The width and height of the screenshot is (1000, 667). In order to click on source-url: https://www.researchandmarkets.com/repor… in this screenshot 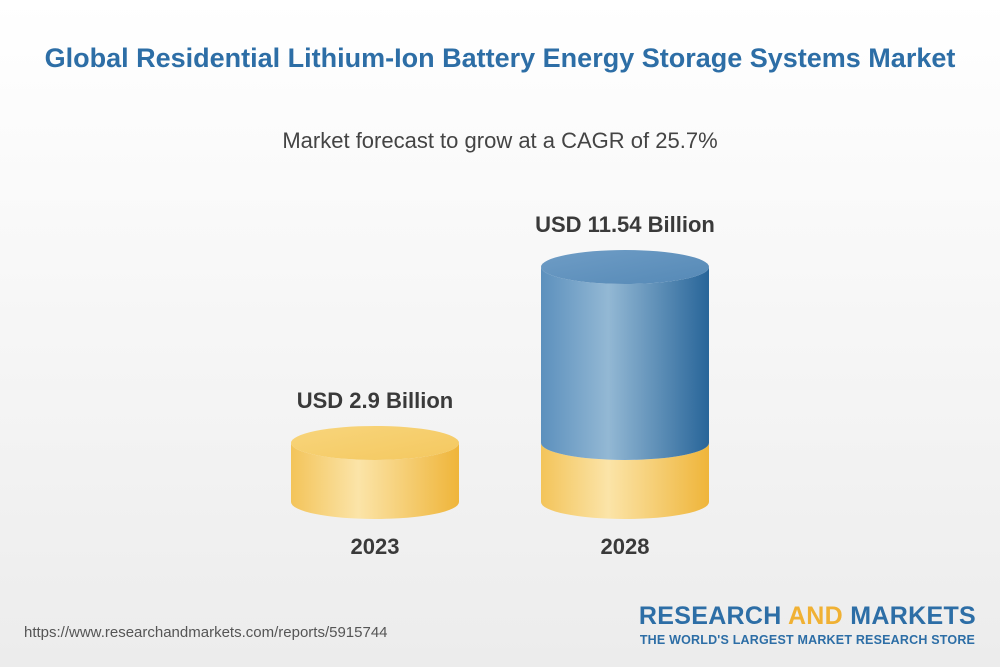, I will do `click(206, 632)`.